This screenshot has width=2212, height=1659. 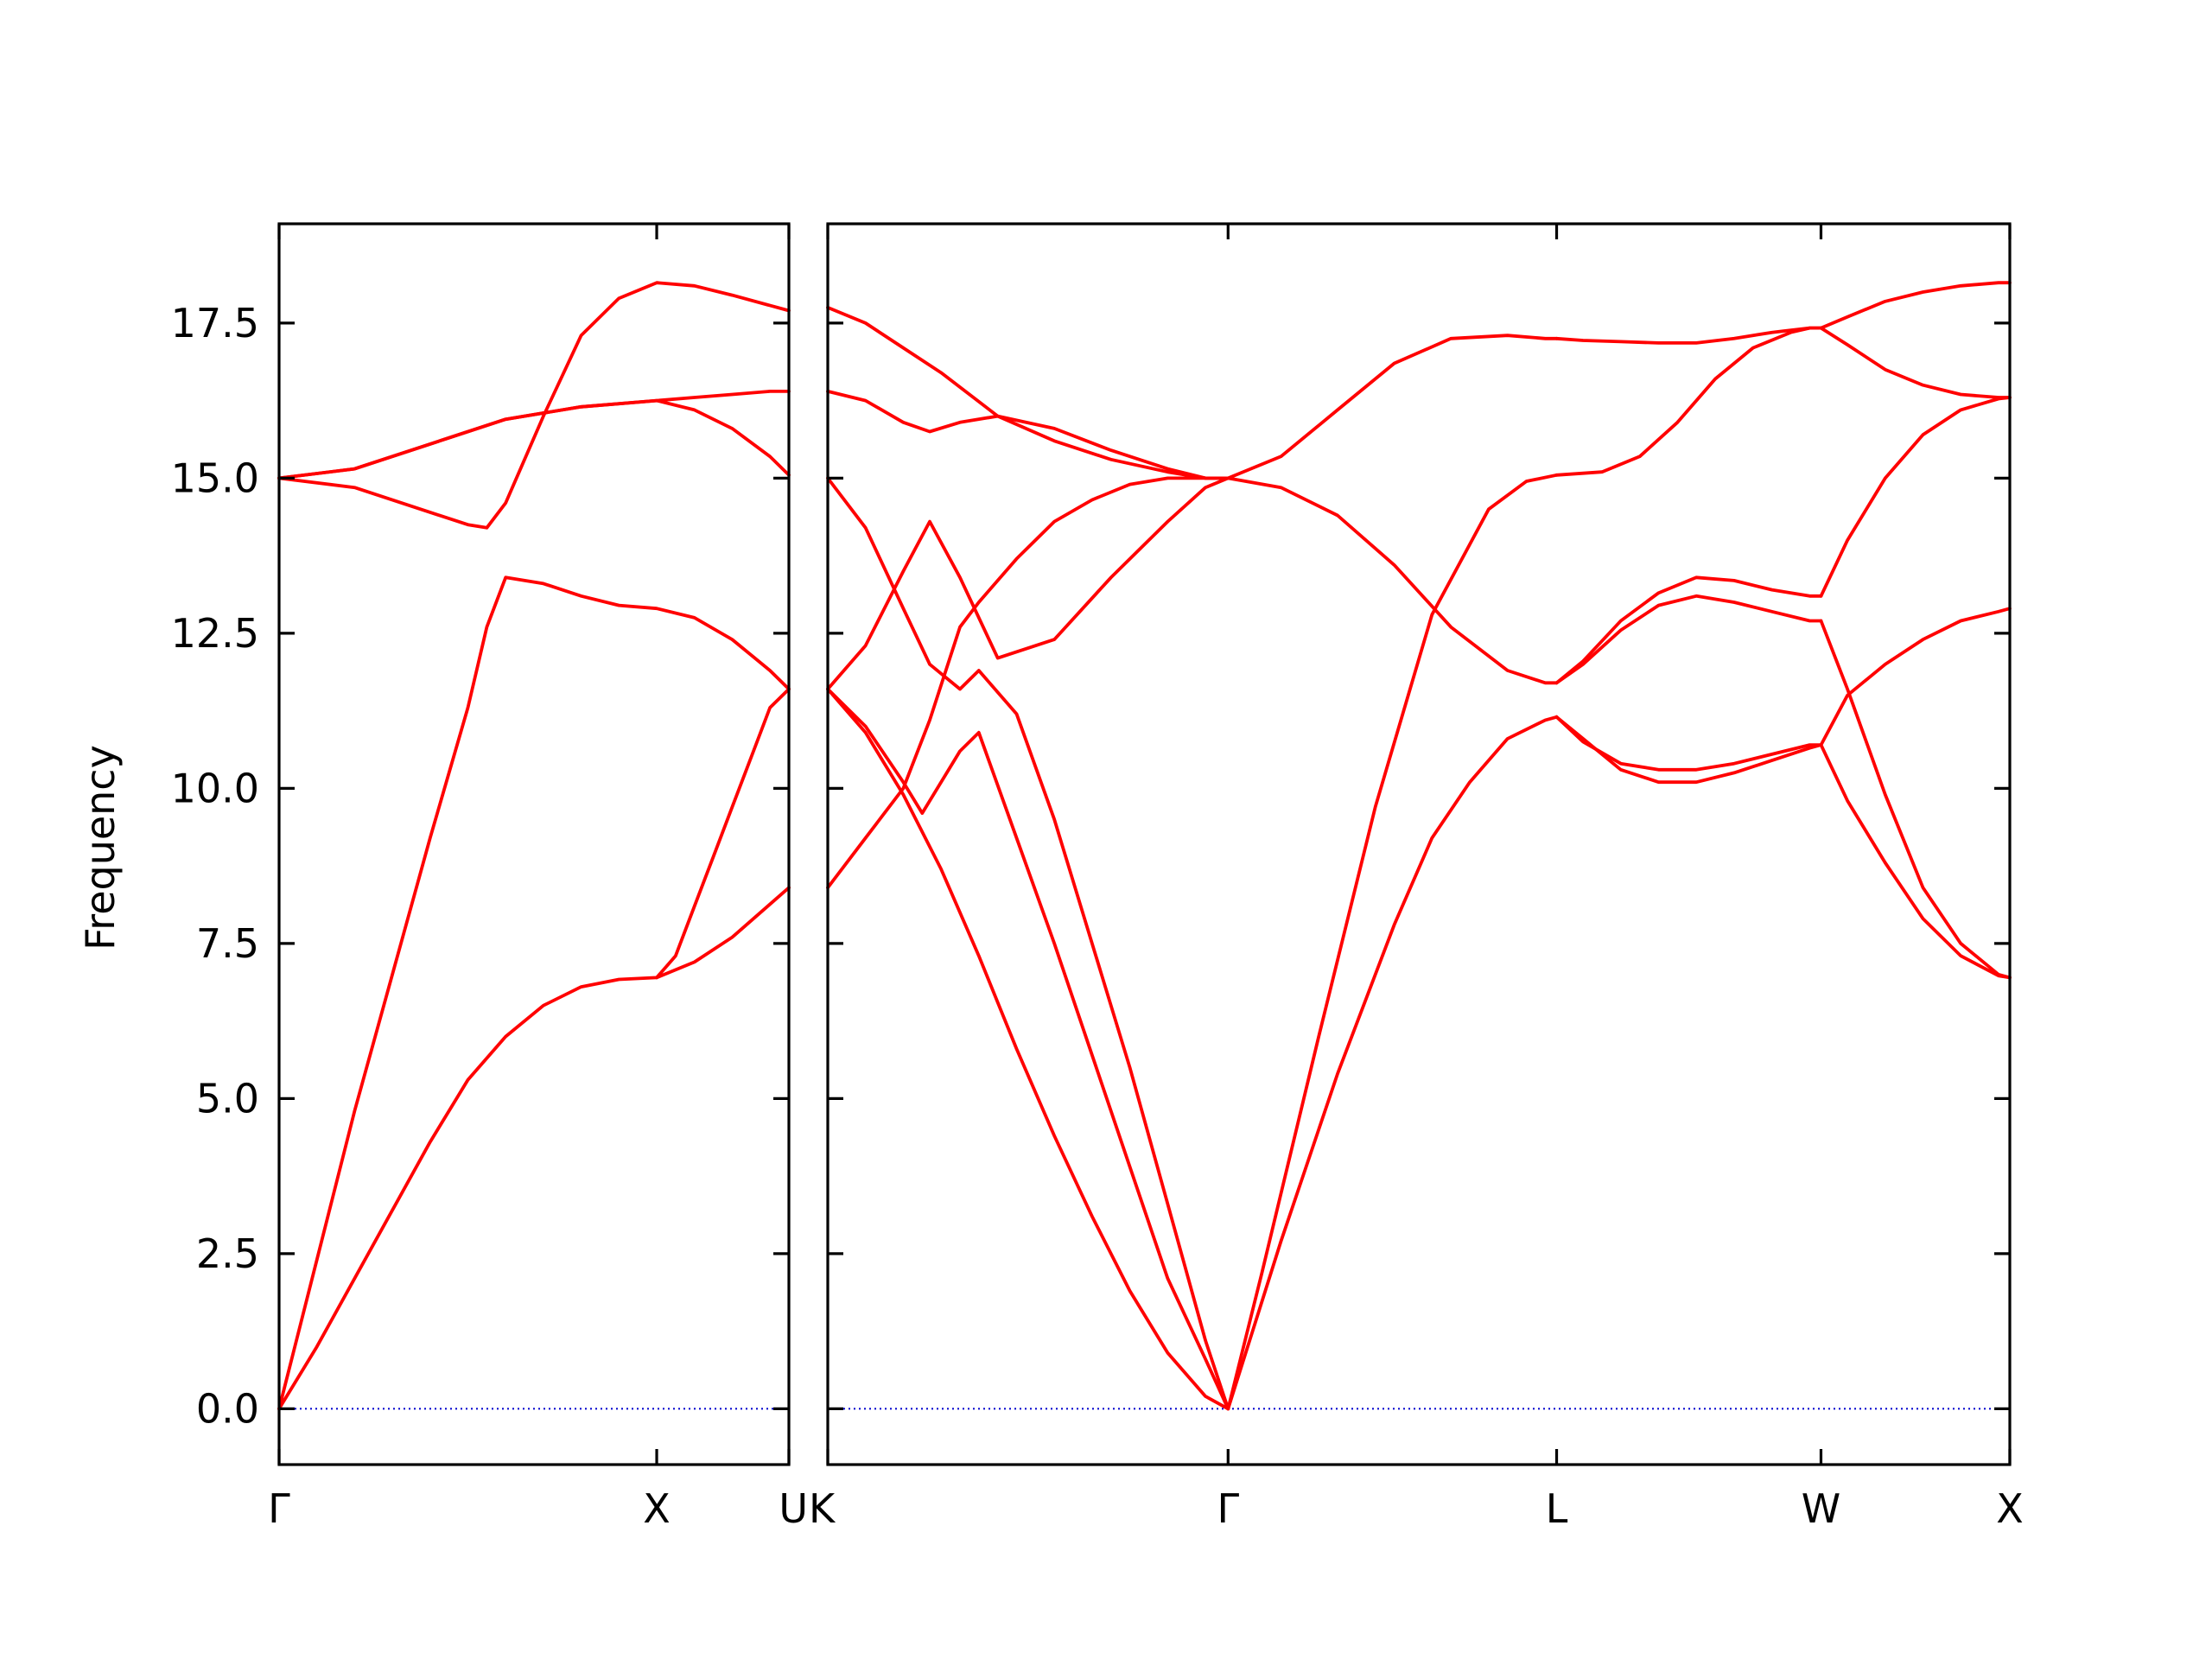 I want to click on x-tick-label: W, so click(x=1821, y=1508).